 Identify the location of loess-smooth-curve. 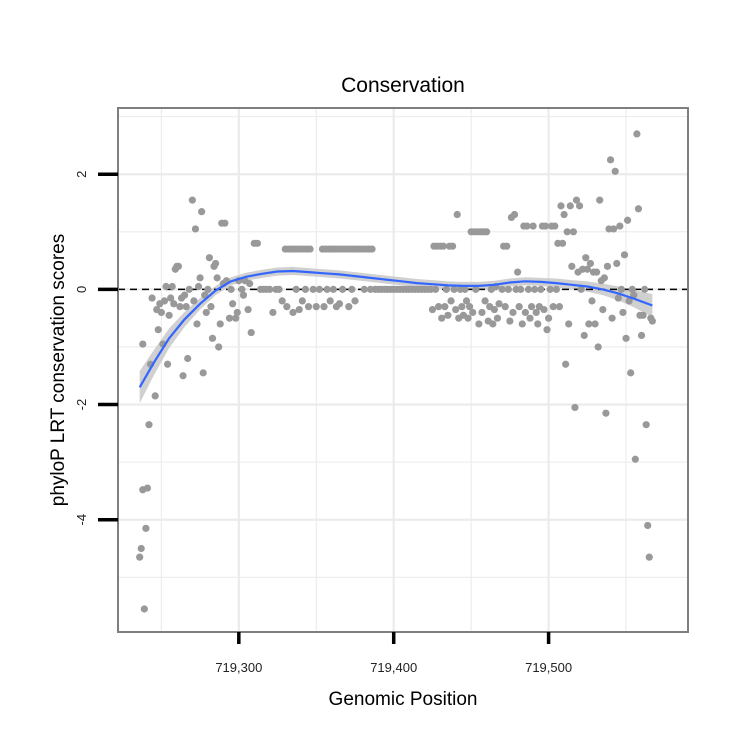
(395, 328).